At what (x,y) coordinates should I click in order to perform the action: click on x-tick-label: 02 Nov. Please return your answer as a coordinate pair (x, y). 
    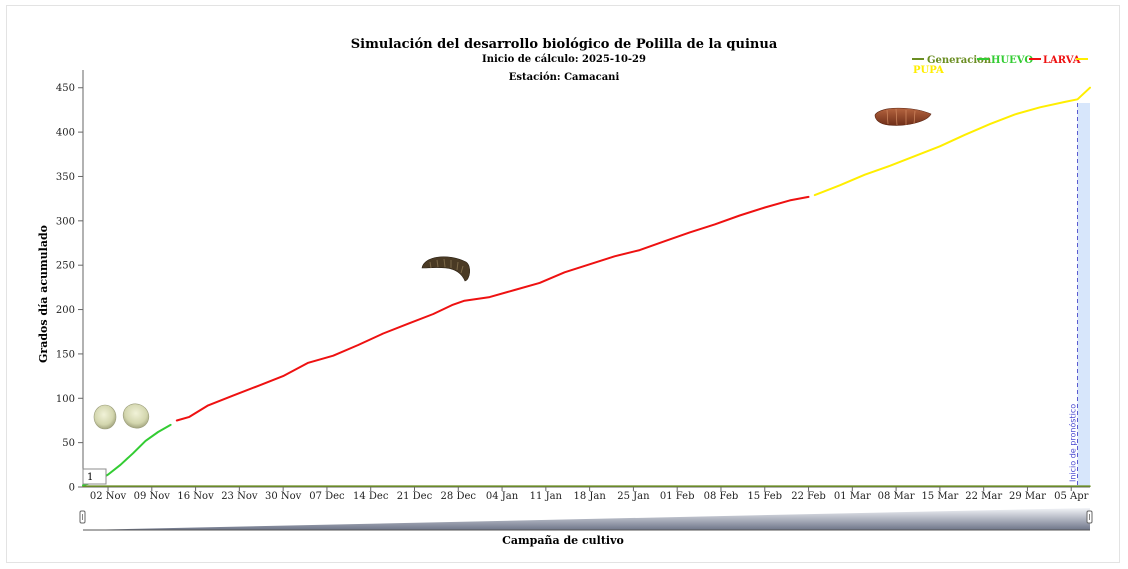
    Looking at the image, I should click on (108, 496).